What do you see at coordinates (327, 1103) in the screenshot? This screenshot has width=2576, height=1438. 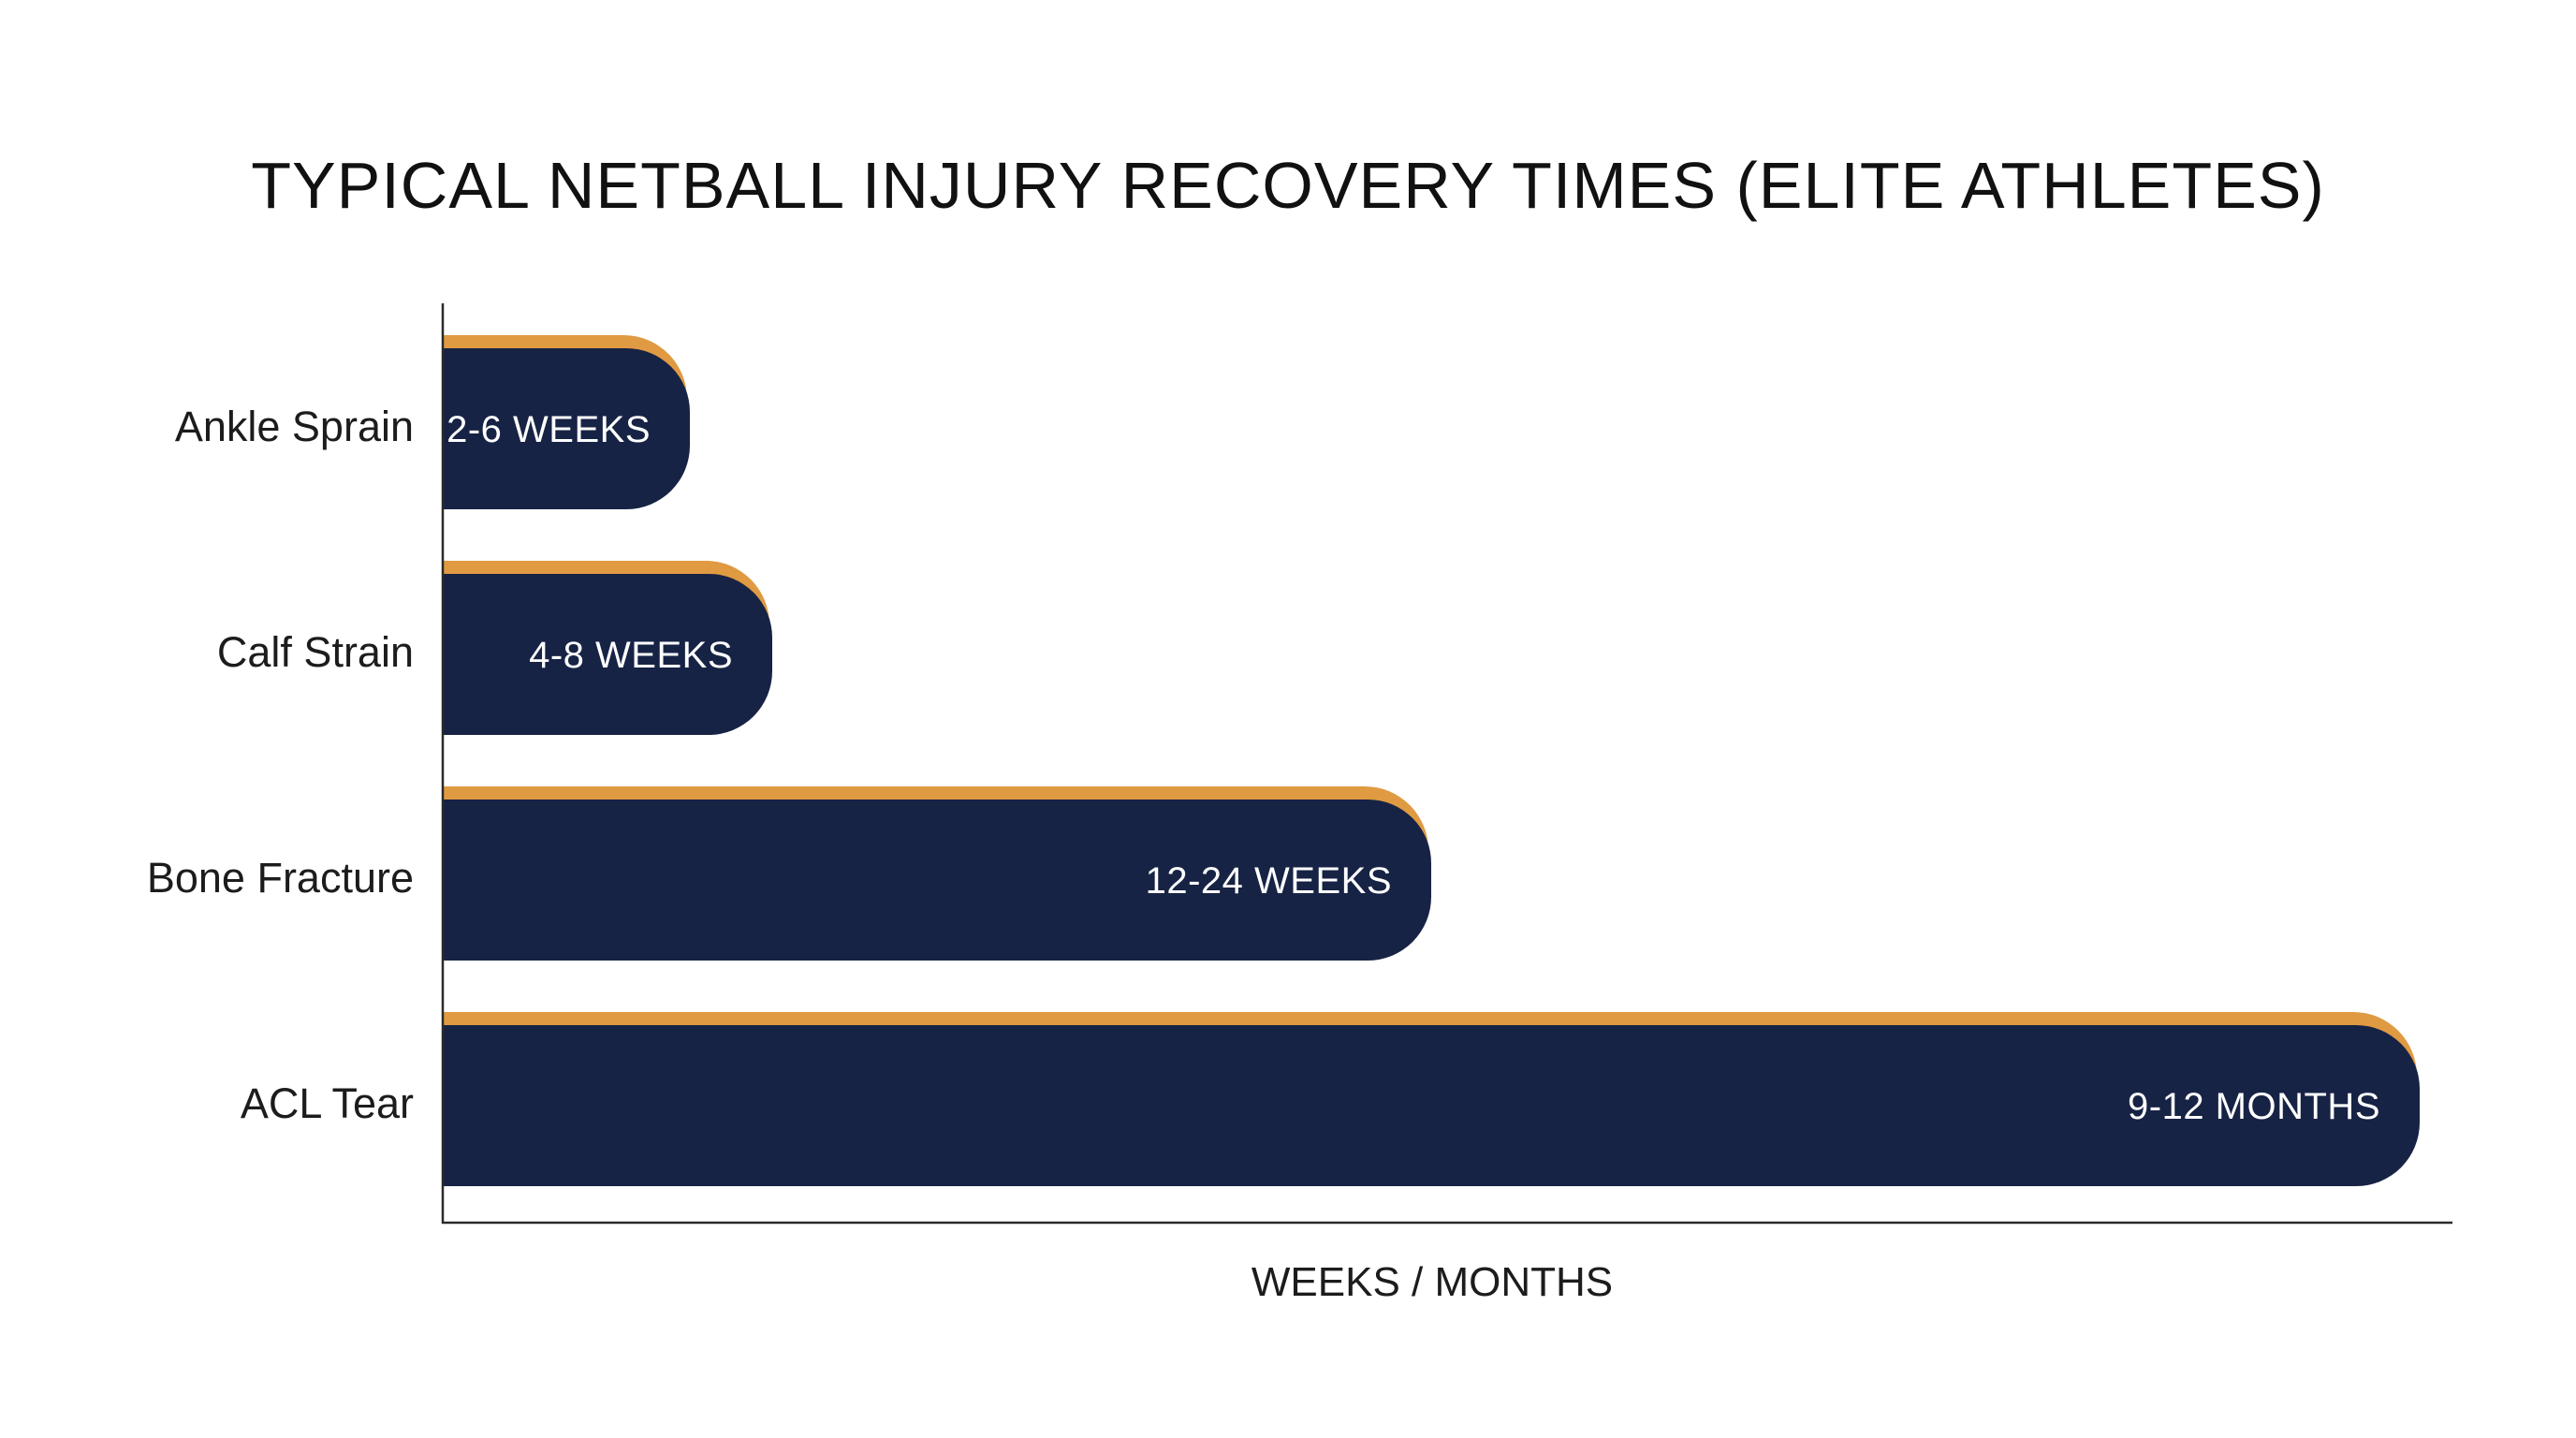 I see `category-label-acl-tear: ACL Tear` at bounding box center [327, 1103].